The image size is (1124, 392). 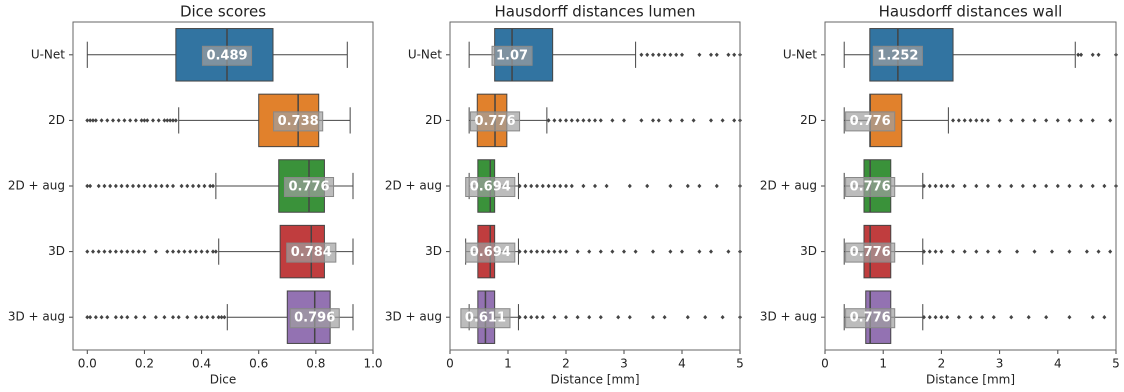 I want to click on x-axis-label: Dice, so click(x=223, y=380).